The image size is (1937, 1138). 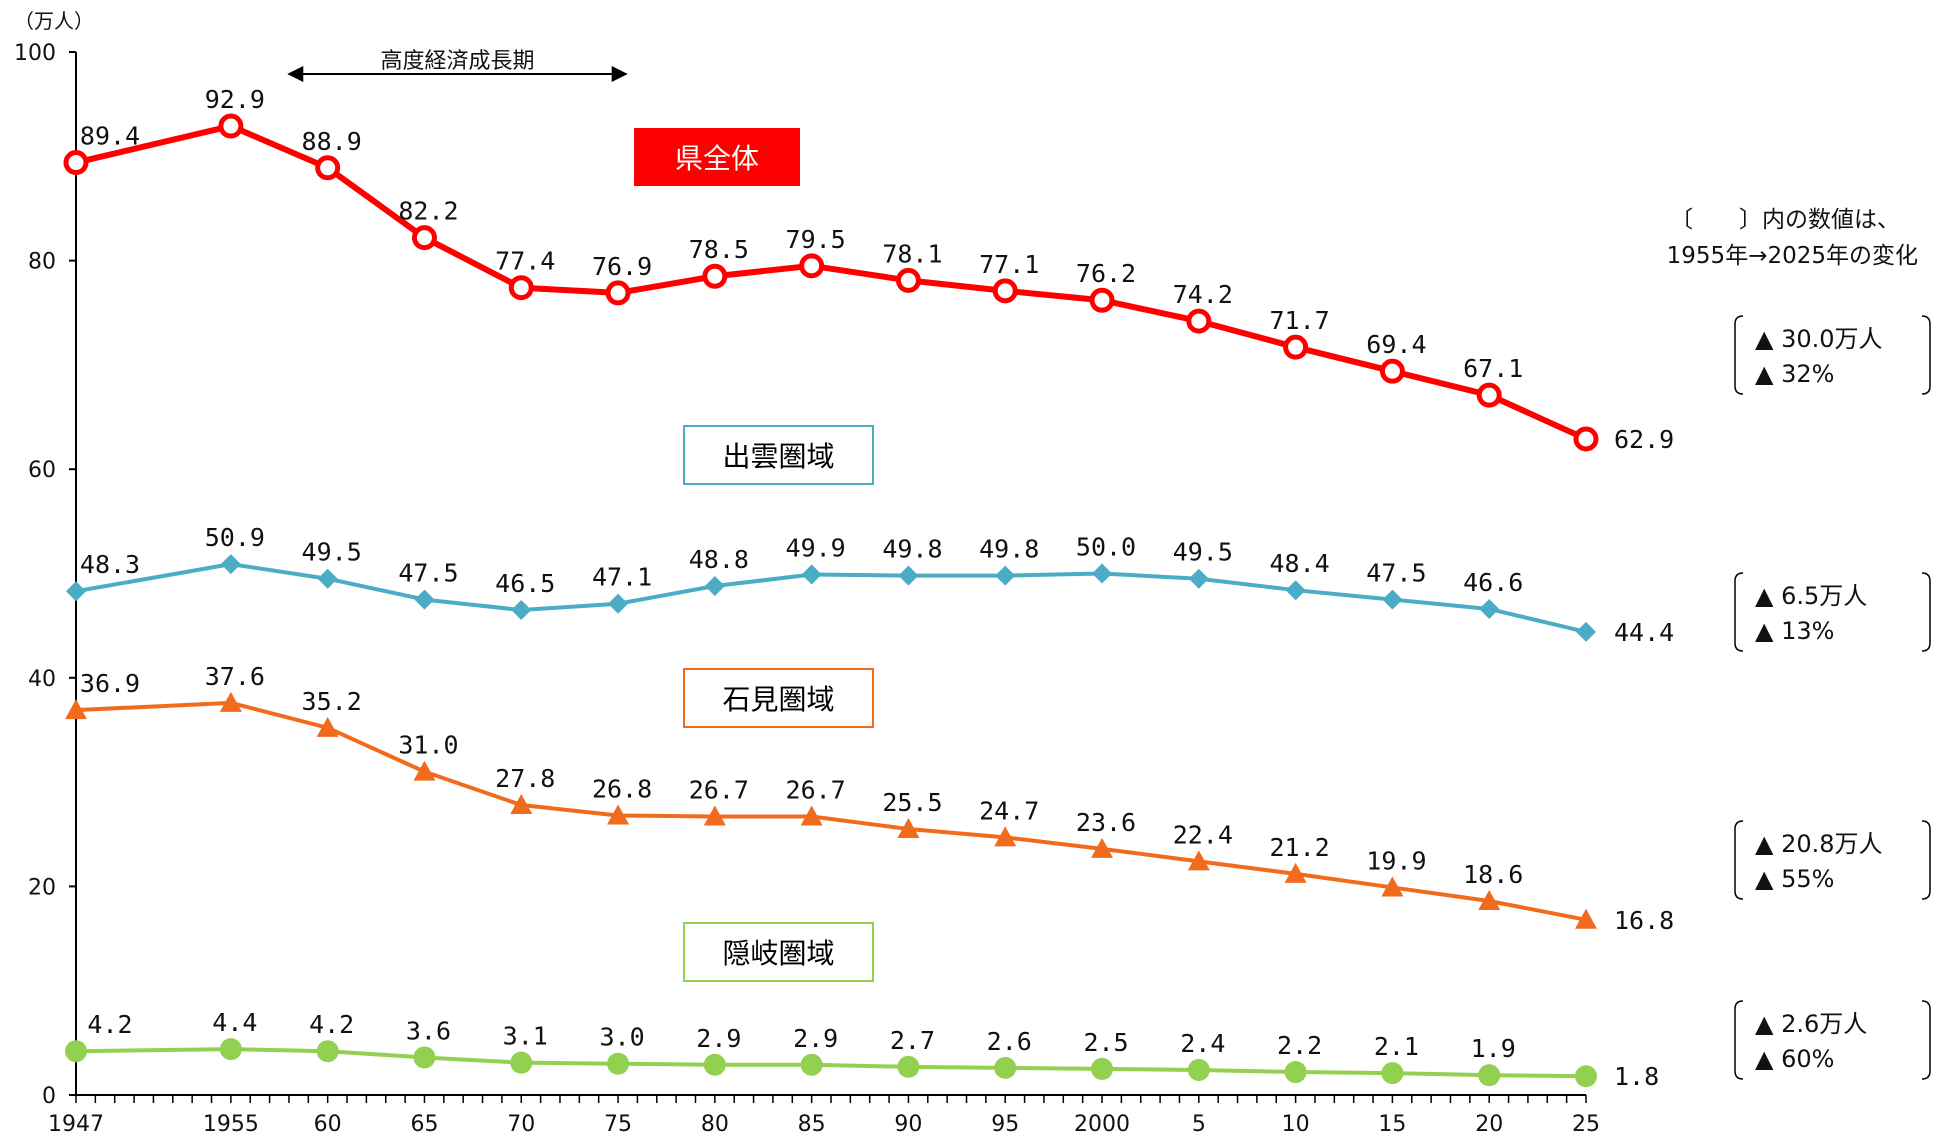 What do you see at coordinates (1203, 294) in the screenshot?
I see `data-label: 74.2` at bounding box center [1203, 294].